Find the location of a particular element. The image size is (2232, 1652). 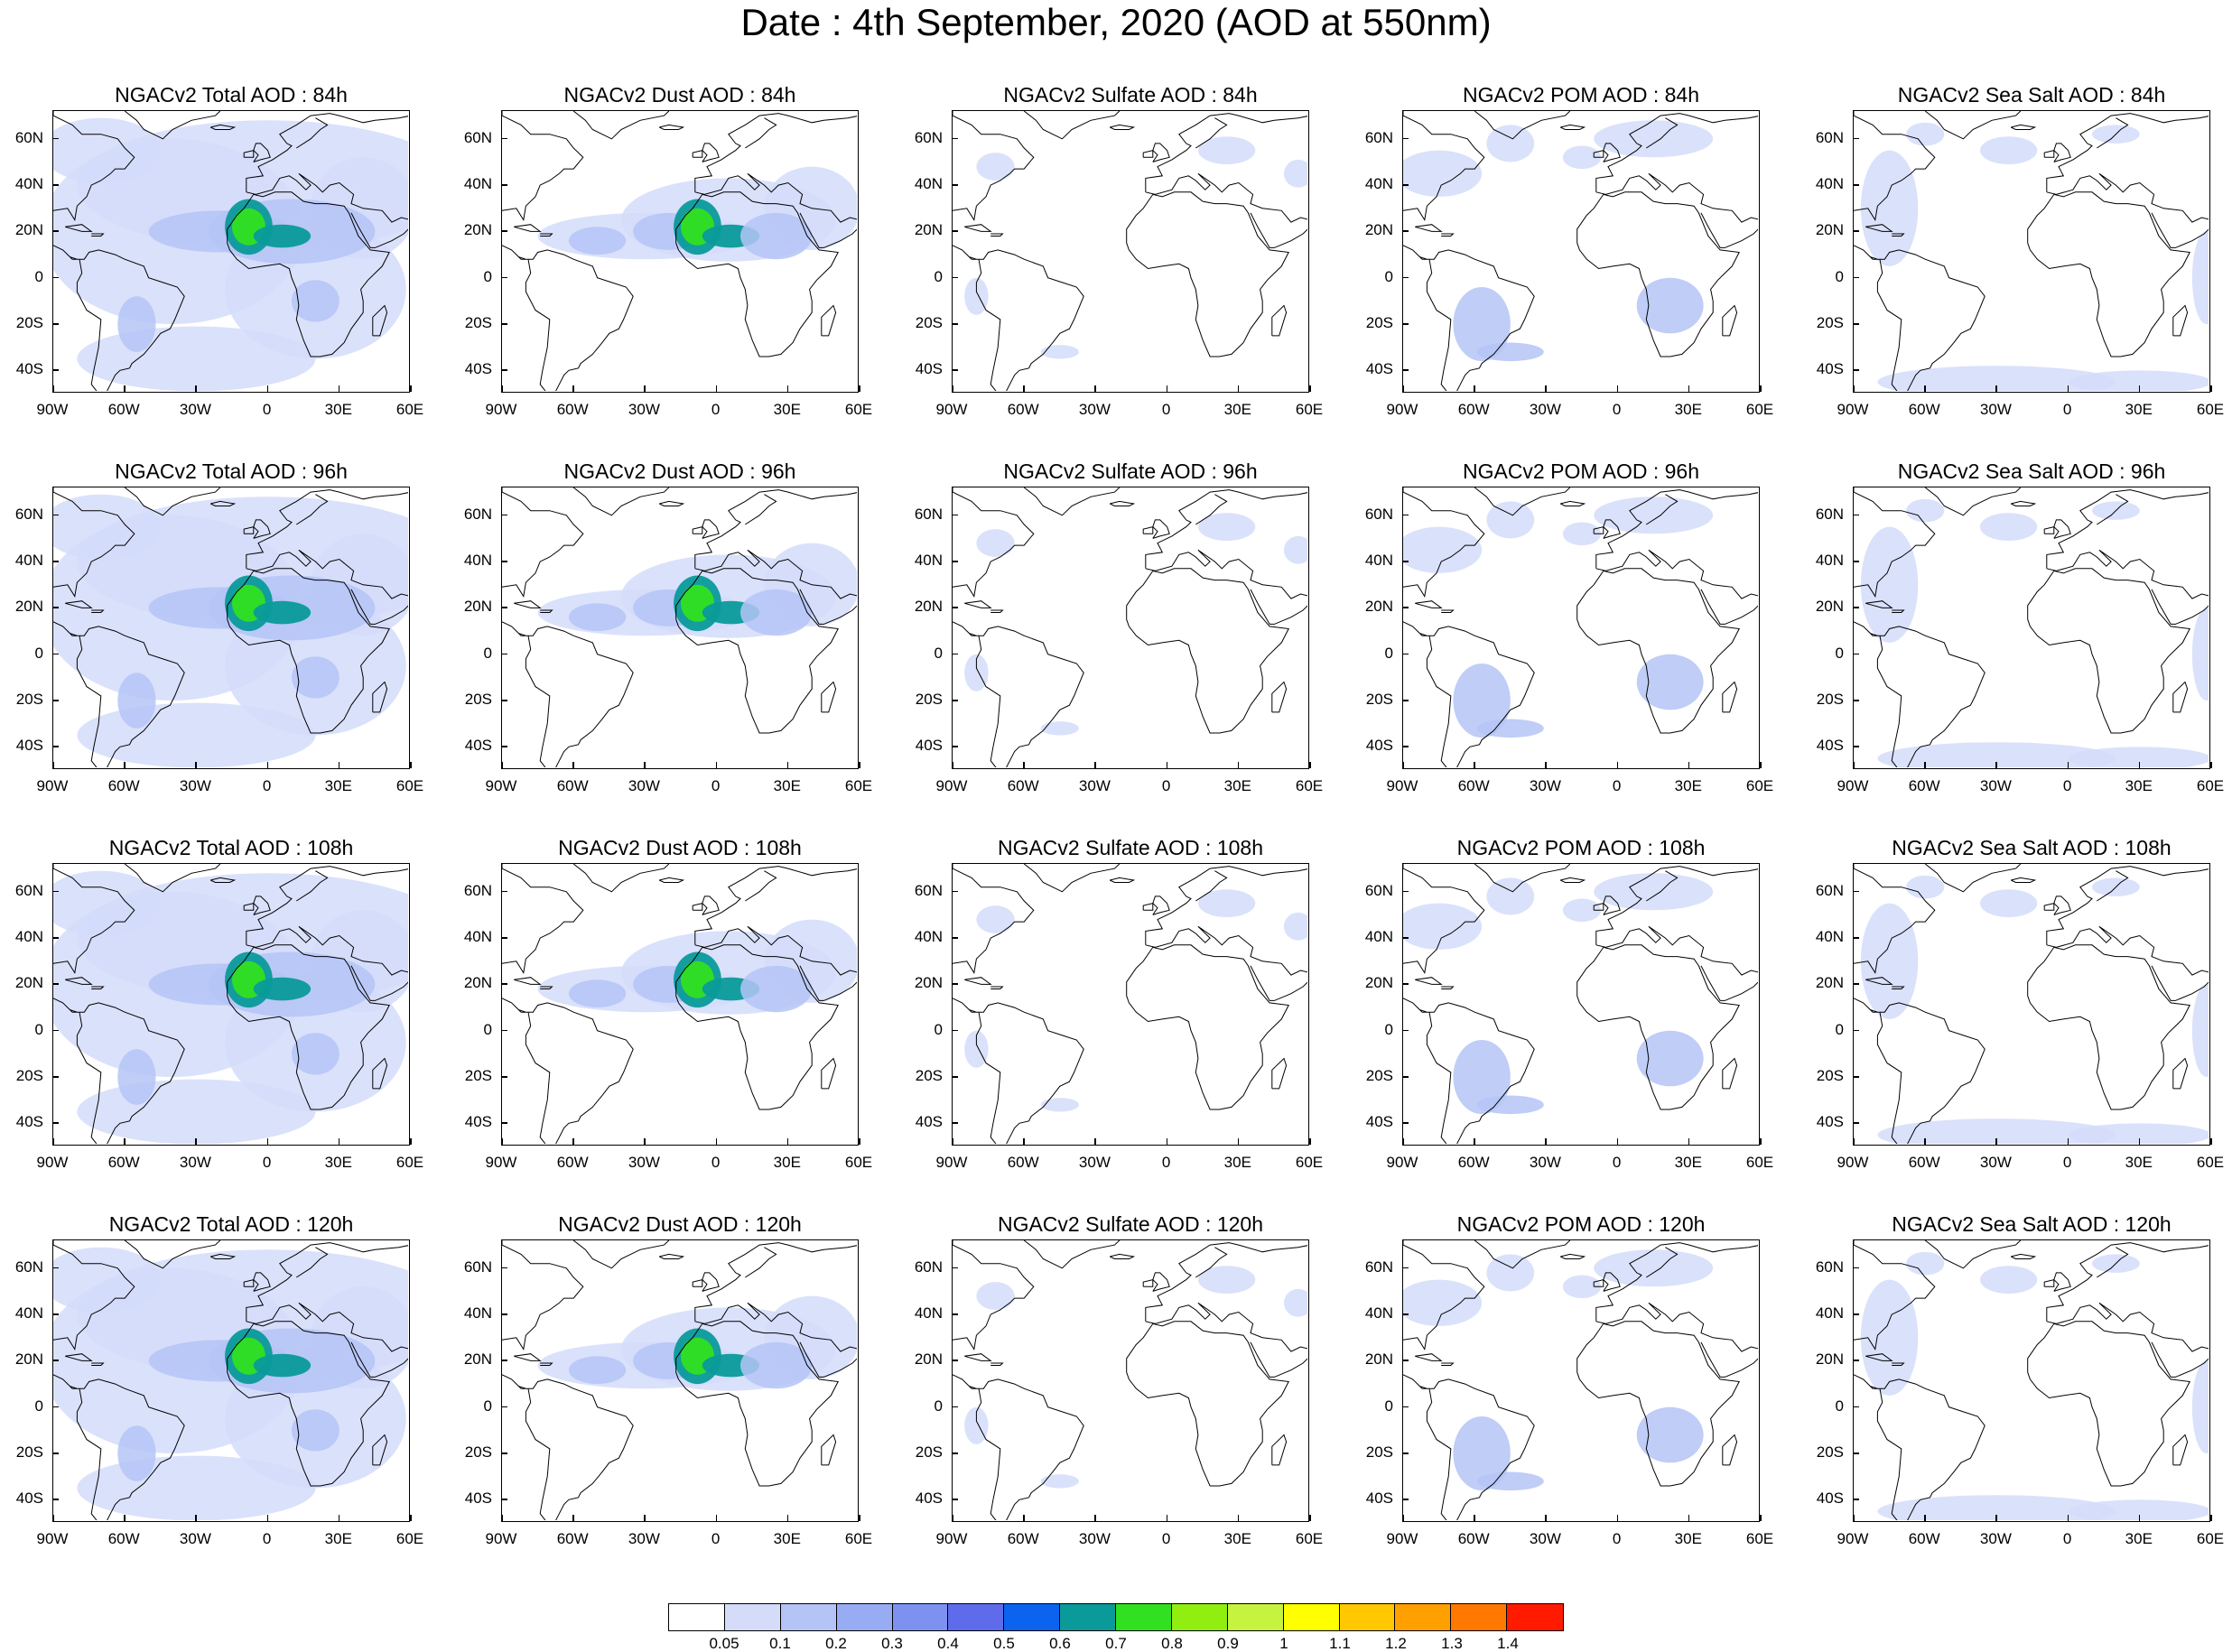

colorbar-label: 0.1 is located at coordinates (780, 1643).